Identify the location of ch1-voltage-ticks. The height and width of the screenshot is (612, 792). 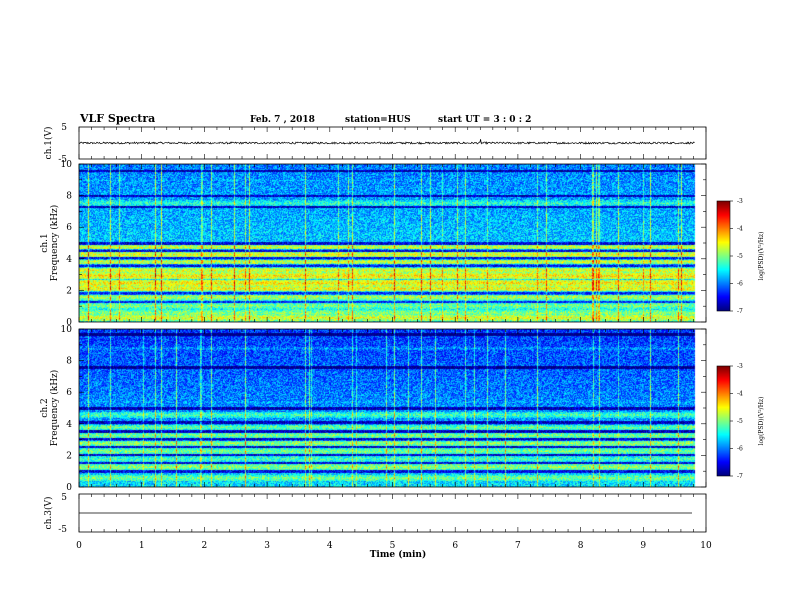
(392, 143).